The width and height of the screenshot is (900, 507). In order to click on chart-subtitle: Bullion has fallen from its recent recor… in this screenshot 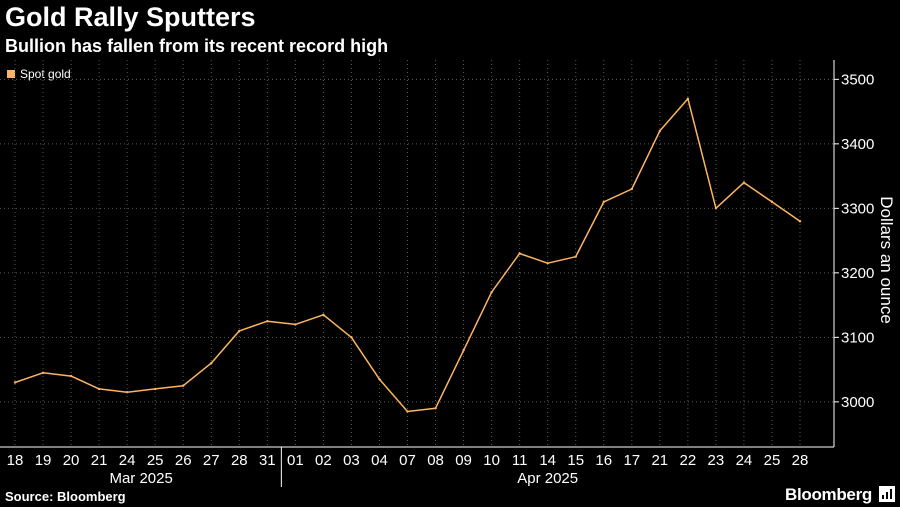, I will do `click(197, 46)`.